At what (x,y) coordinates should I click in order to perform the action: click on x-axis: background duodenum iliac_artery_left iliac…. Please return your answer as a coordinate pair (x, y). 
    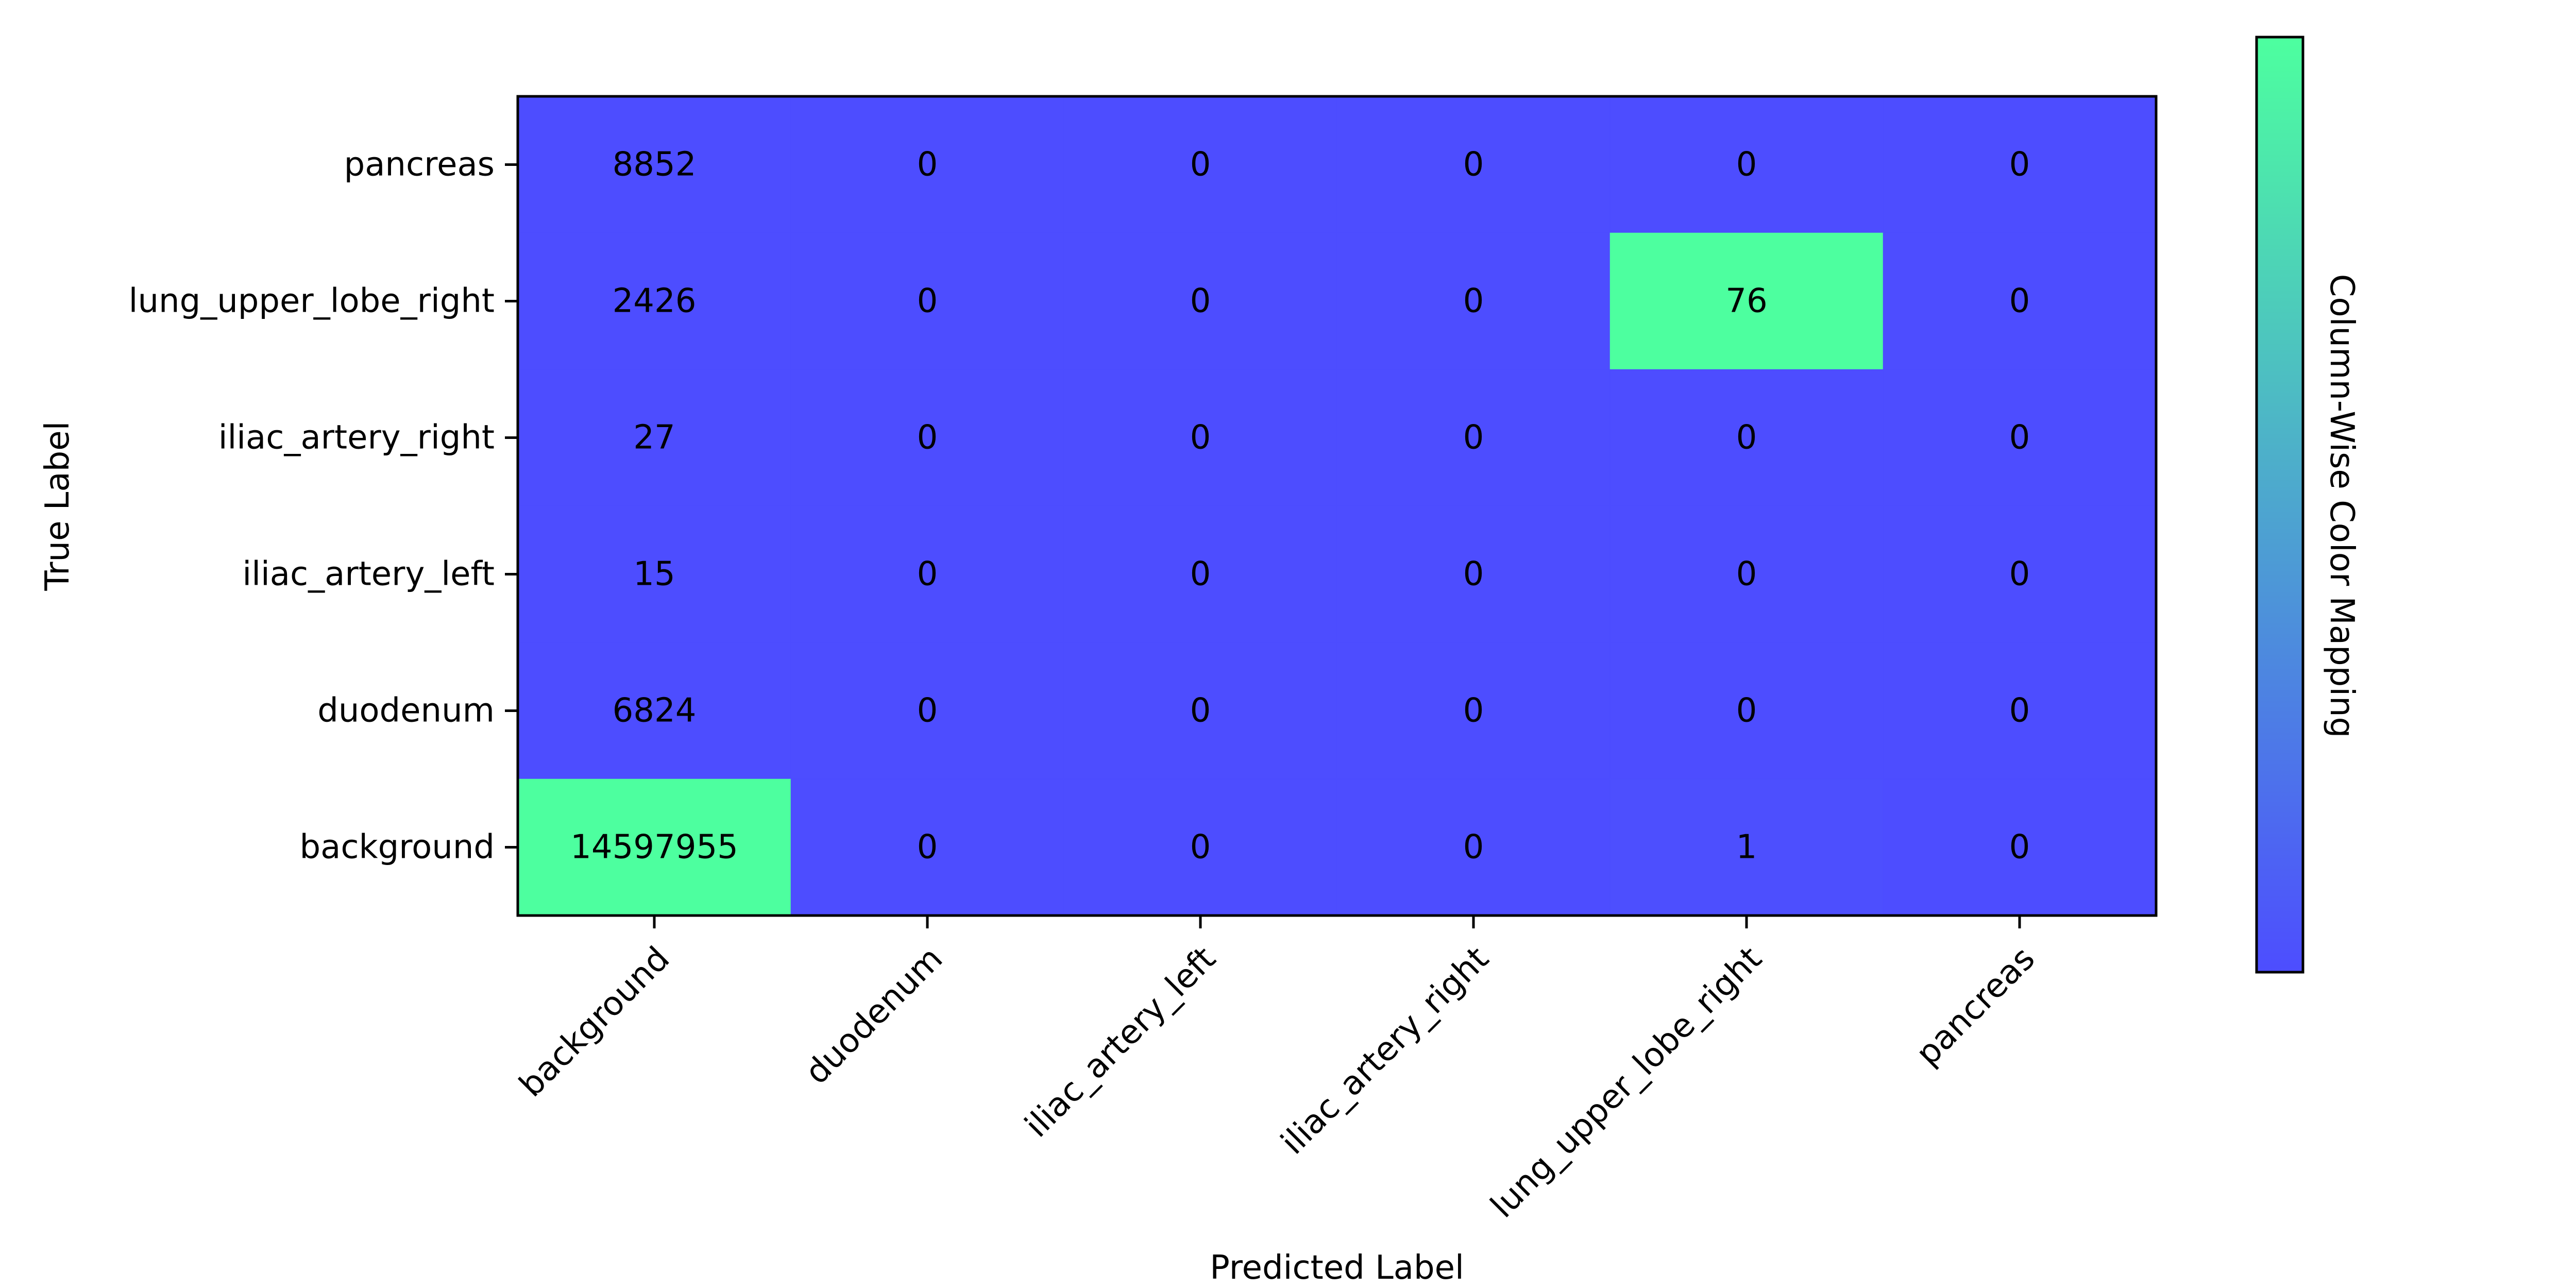
    Looking at the image, I should click on (1277, 1070).